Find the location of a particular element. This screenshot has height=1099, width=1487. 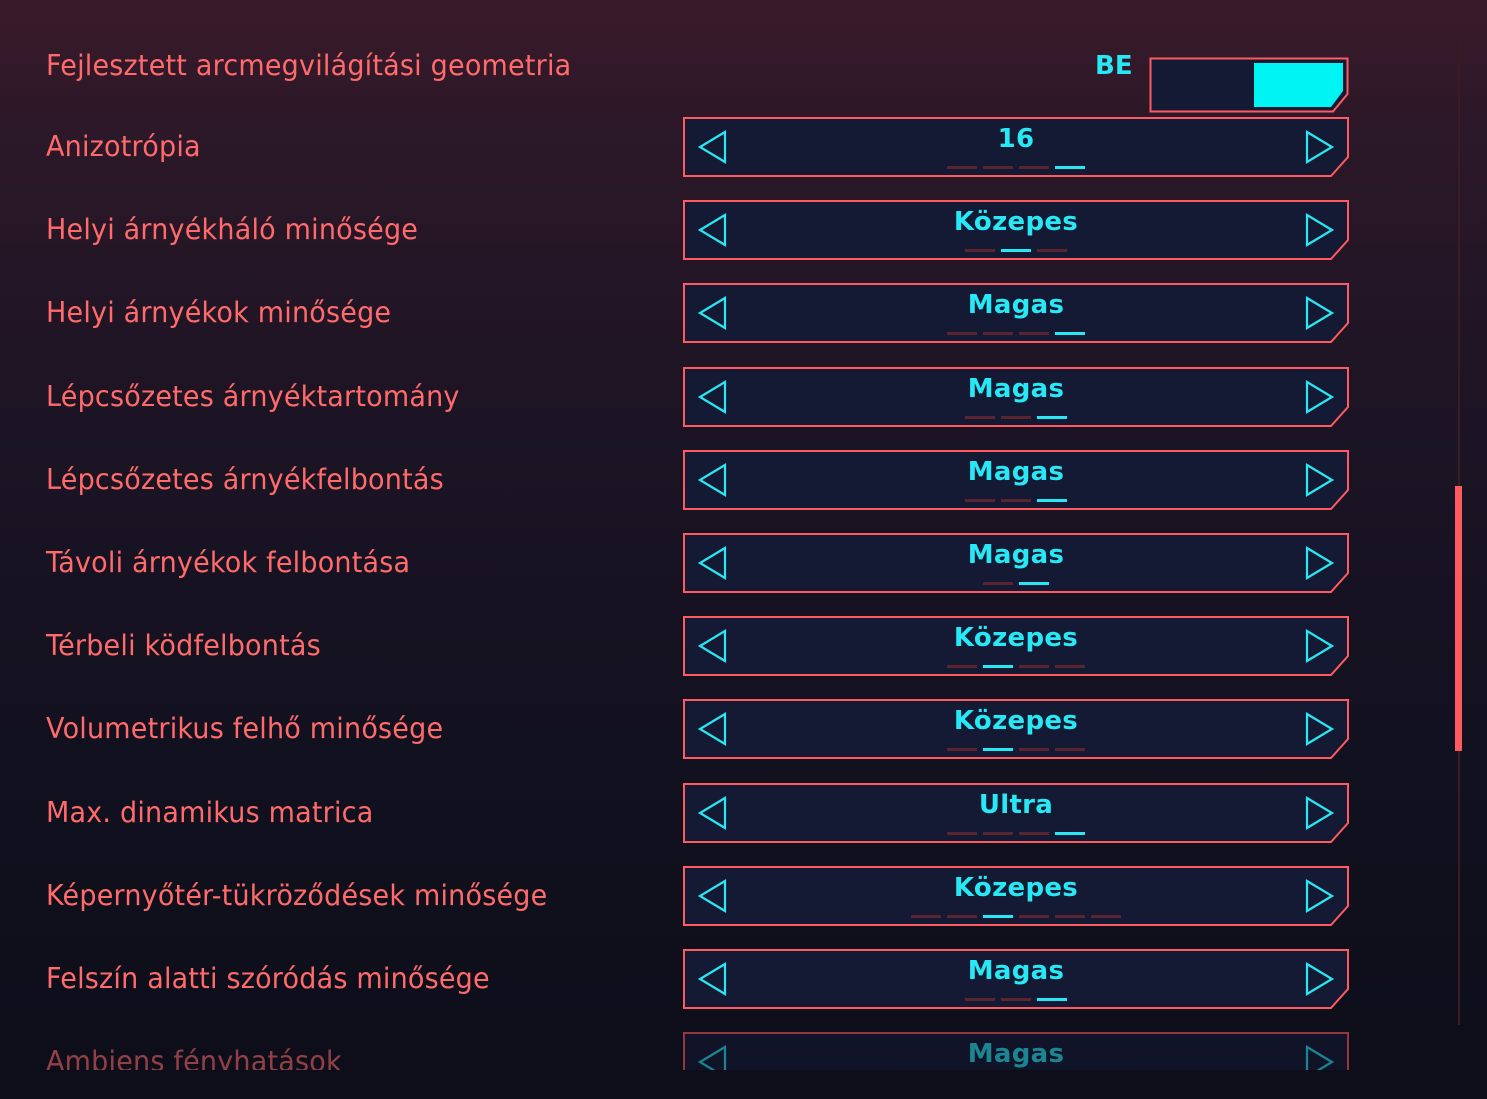

setting-label: Térbeli ködfelbontás is located at coordinates (183, 645).